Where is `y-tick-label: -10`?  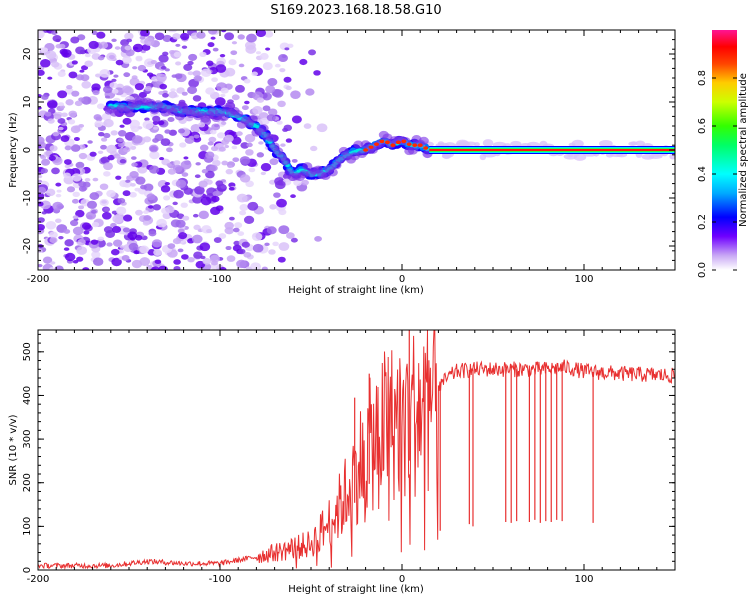
y-tick-label: -10 is located at coordinates (27, 198).